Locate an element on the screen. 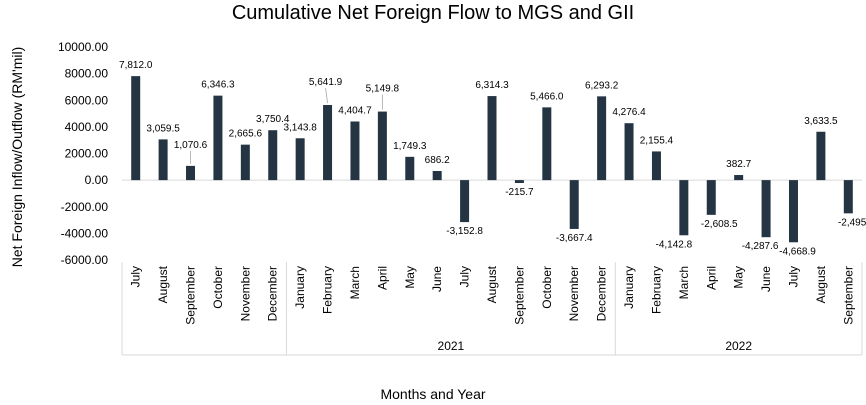  y-tick-label: 4000.00 is located at coordinates (87, 127).